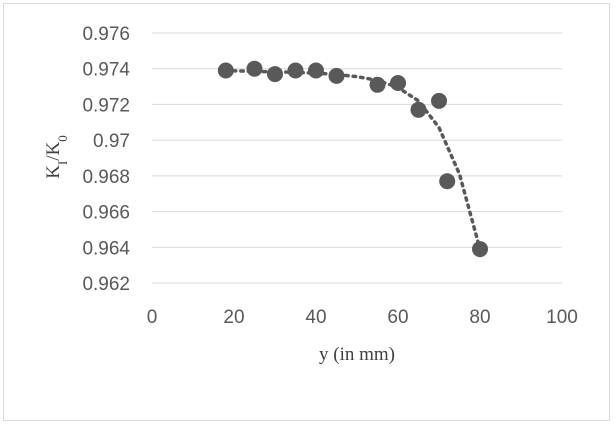 The width and height of the screenshot is (615, 426). I want to click on y-tick-label: 0.966, so click(106, 213).